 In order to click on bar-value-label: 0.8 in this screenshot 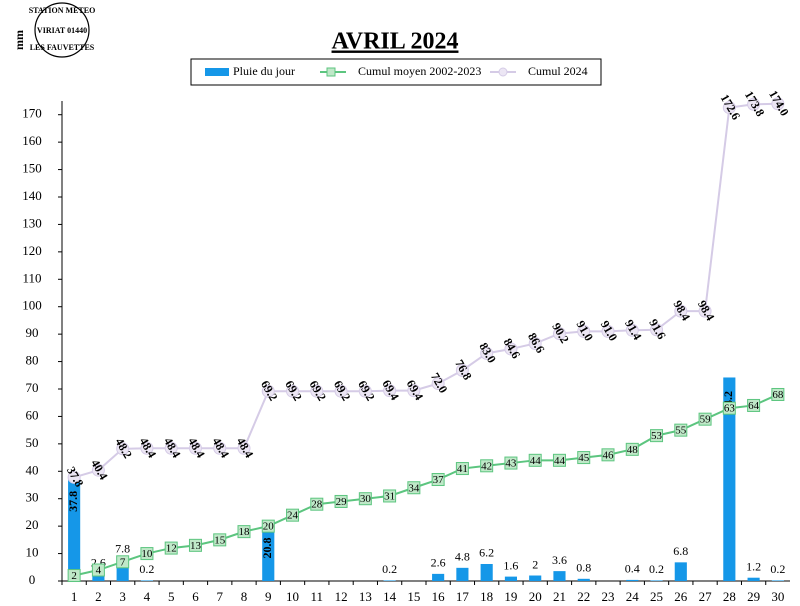, I will do `click(583, 568)`.